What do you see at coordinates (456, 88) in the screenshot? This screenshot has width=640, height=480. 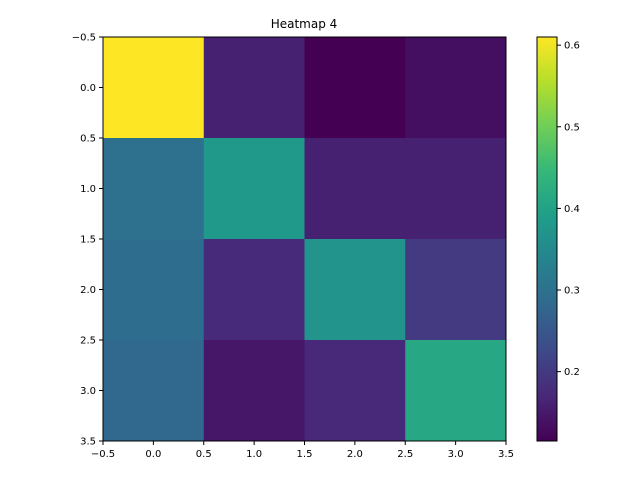 I see `heatmap-cell-r0-c3` at bounding box center [456, 88].